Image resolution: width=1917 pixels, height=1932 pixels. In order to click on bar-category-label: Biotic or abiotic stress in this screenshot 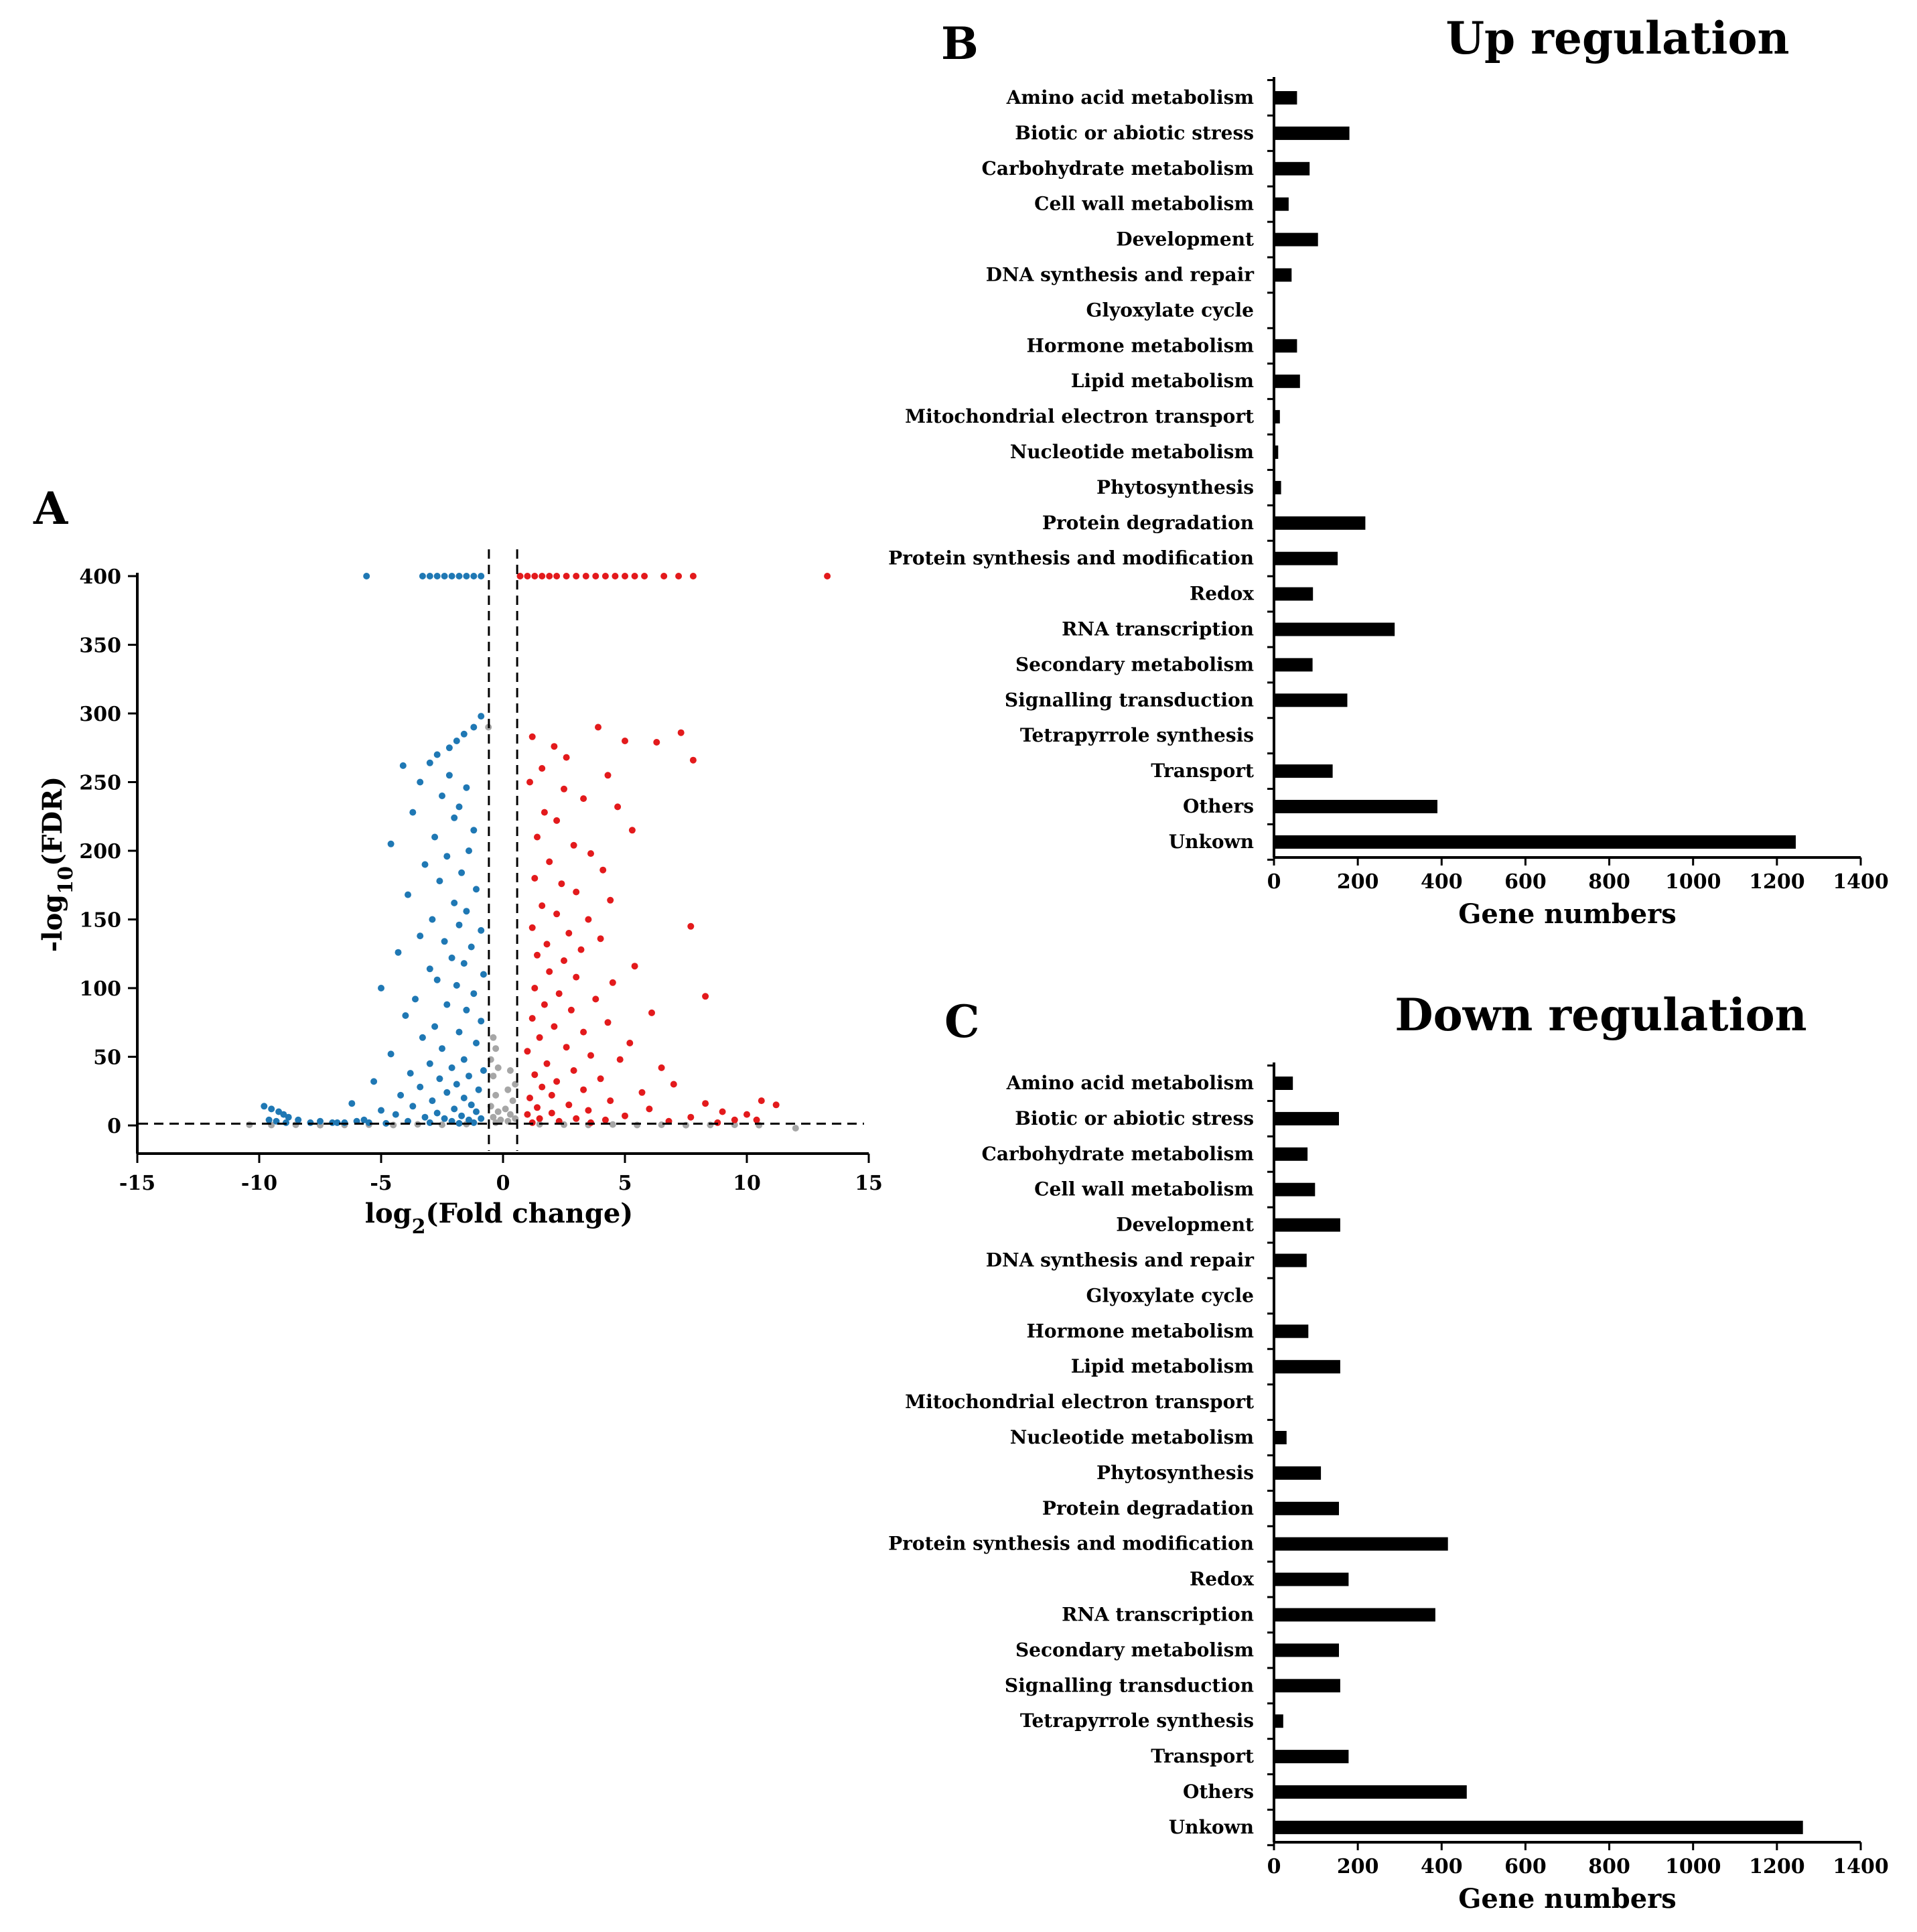, I will do `click(1134, 133)`.